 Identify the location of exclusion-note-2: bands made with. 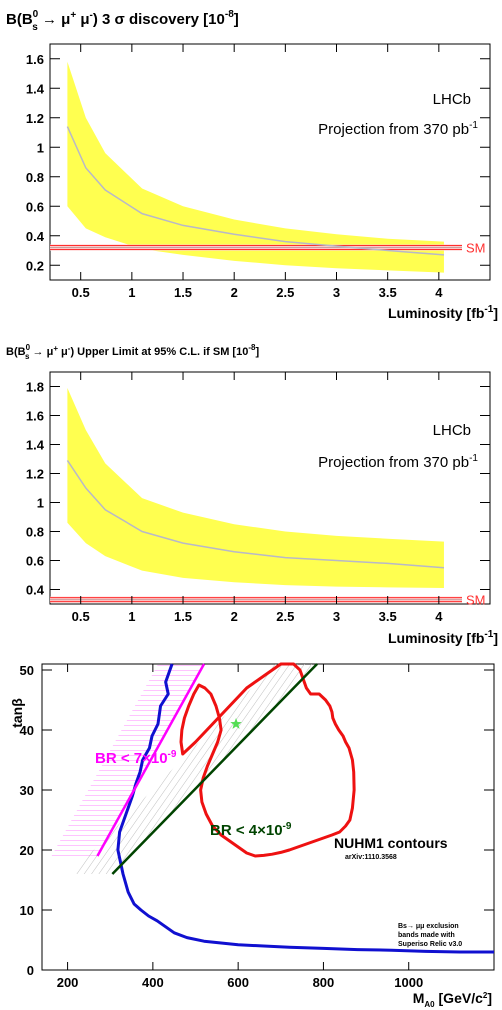
(426, 935).